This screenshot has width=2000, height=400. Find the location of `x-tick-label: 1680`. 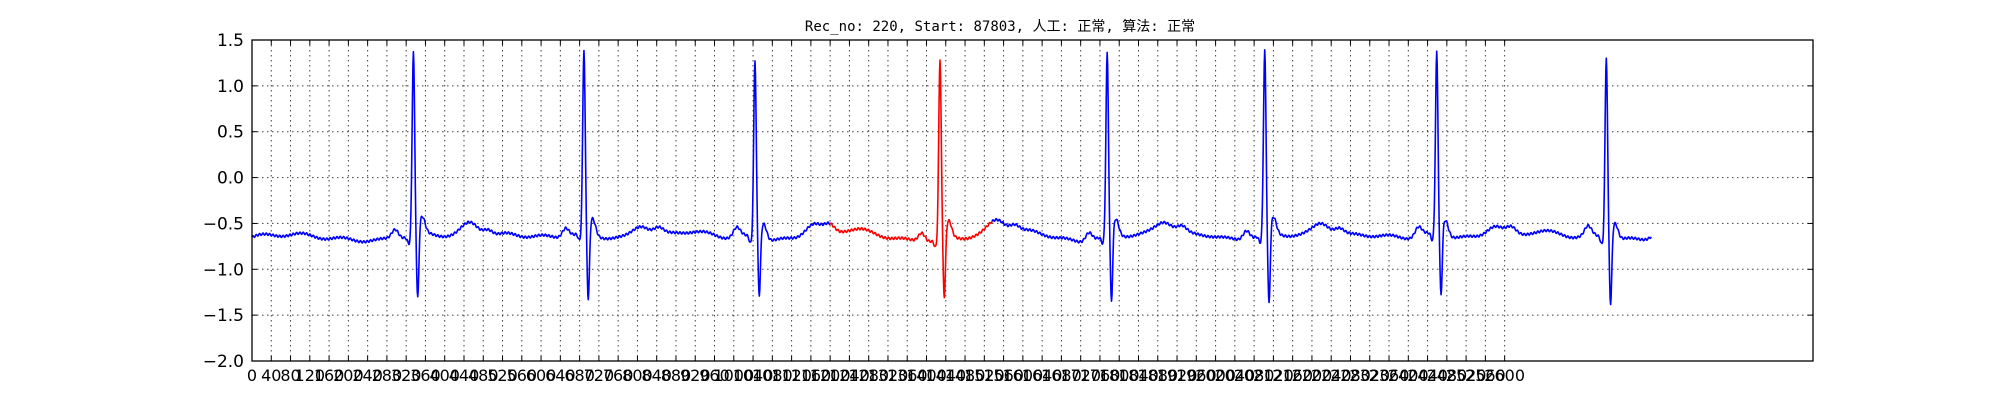

x-tick-label: 1680 is located at coordinates (1061, 375).